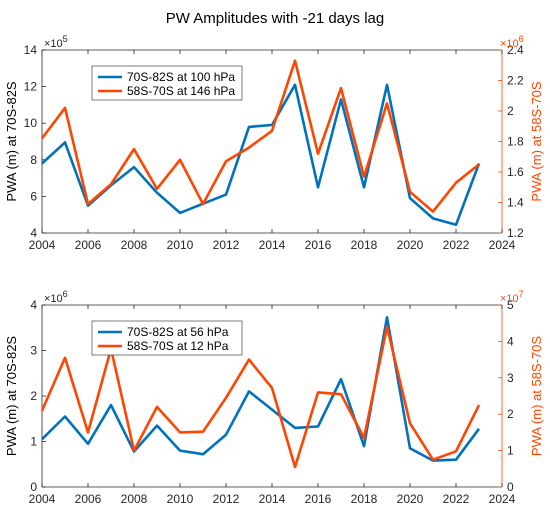  Describe the element at coordinates (56, 297) in the screenshot. I see `y-left-exponent: ×10⁶` at that location.